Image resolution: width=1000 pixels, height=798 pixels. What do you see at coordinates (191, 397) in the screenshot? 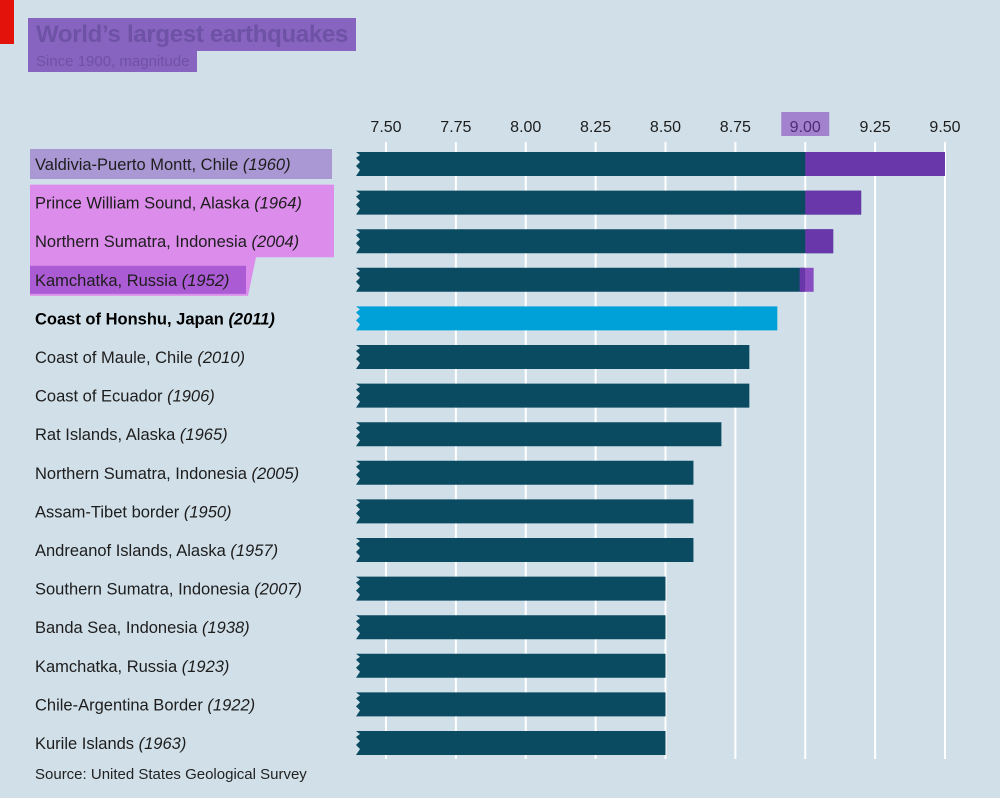
I see `category-year: (1906)` at bounding box center [191, 397].